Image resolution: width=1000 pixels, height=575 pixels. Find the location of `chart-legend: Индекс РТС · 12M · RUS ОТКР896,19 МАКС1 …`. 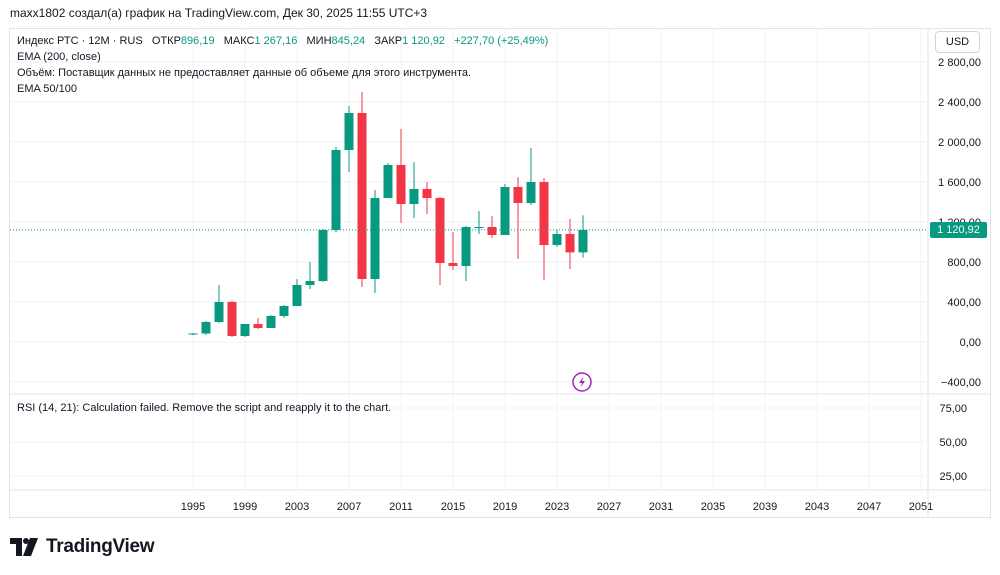

chart-legend: Индекс РТС · 12M · RUS ОТКР896,19 МАКС1 … is located at coordinates (282, 65).